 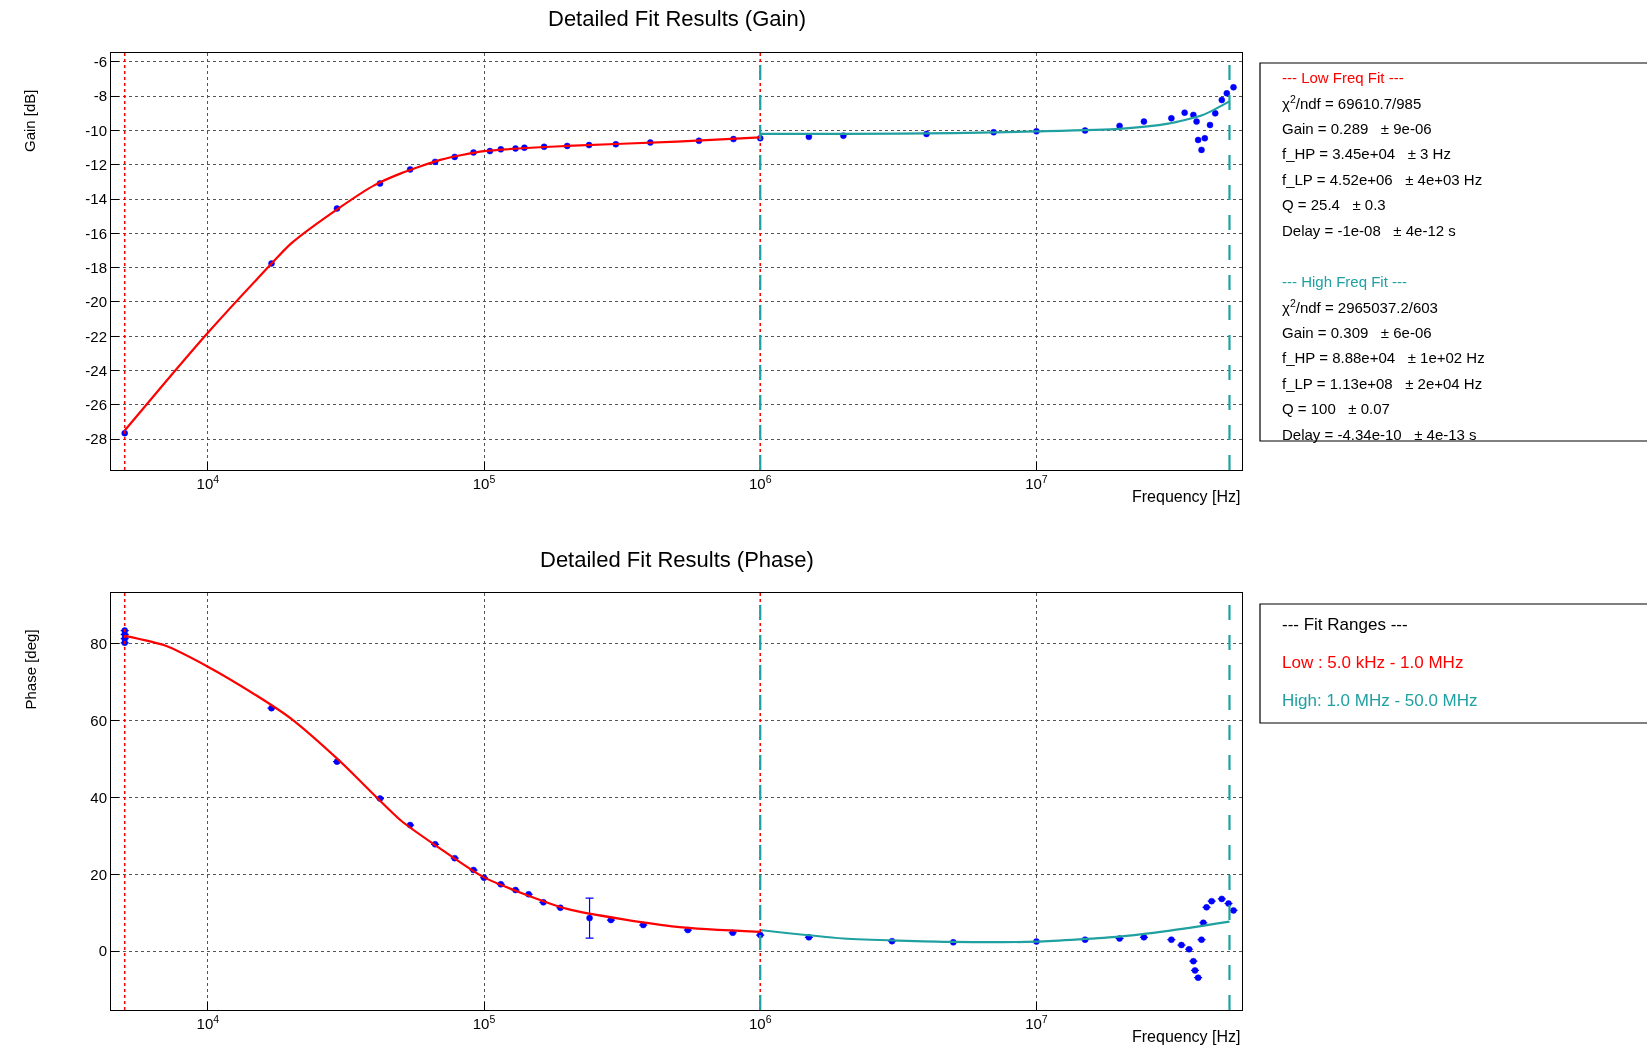 I want to click on text: Gain = 0.289 ± 9e-06, so click(x=1357, y=128).